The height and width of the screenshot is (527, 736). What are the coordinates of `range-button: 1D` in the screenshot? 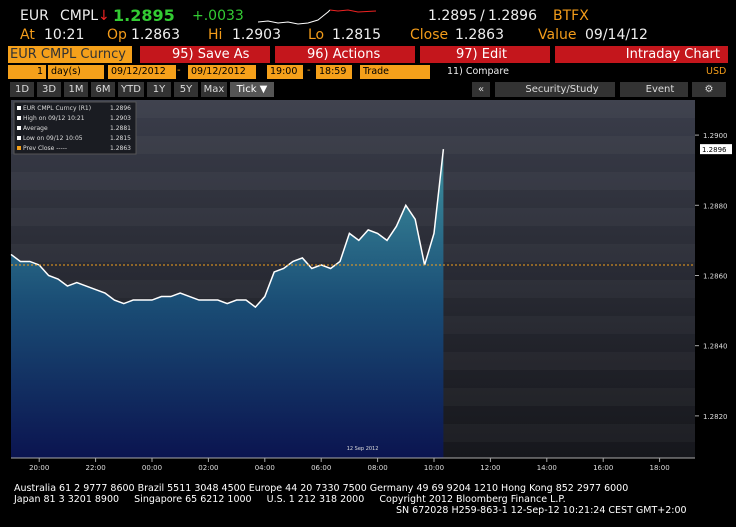 It's located at (22, 89).